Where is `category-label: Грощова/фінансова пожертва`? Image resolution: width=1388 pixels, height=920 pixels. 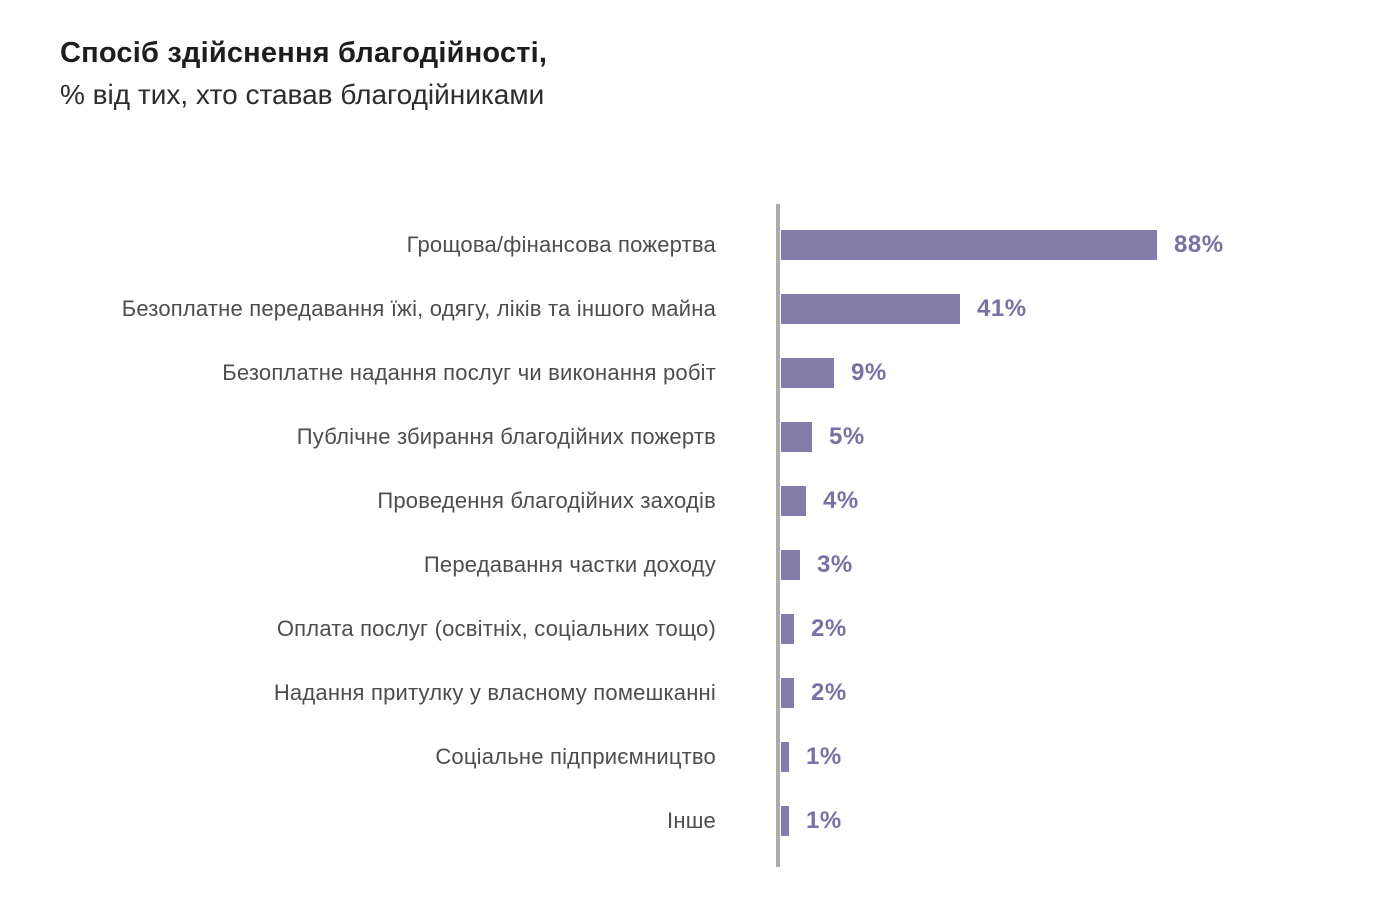
category-label: Грощова/фінансова пожертва is located at coordinates (561, 244).